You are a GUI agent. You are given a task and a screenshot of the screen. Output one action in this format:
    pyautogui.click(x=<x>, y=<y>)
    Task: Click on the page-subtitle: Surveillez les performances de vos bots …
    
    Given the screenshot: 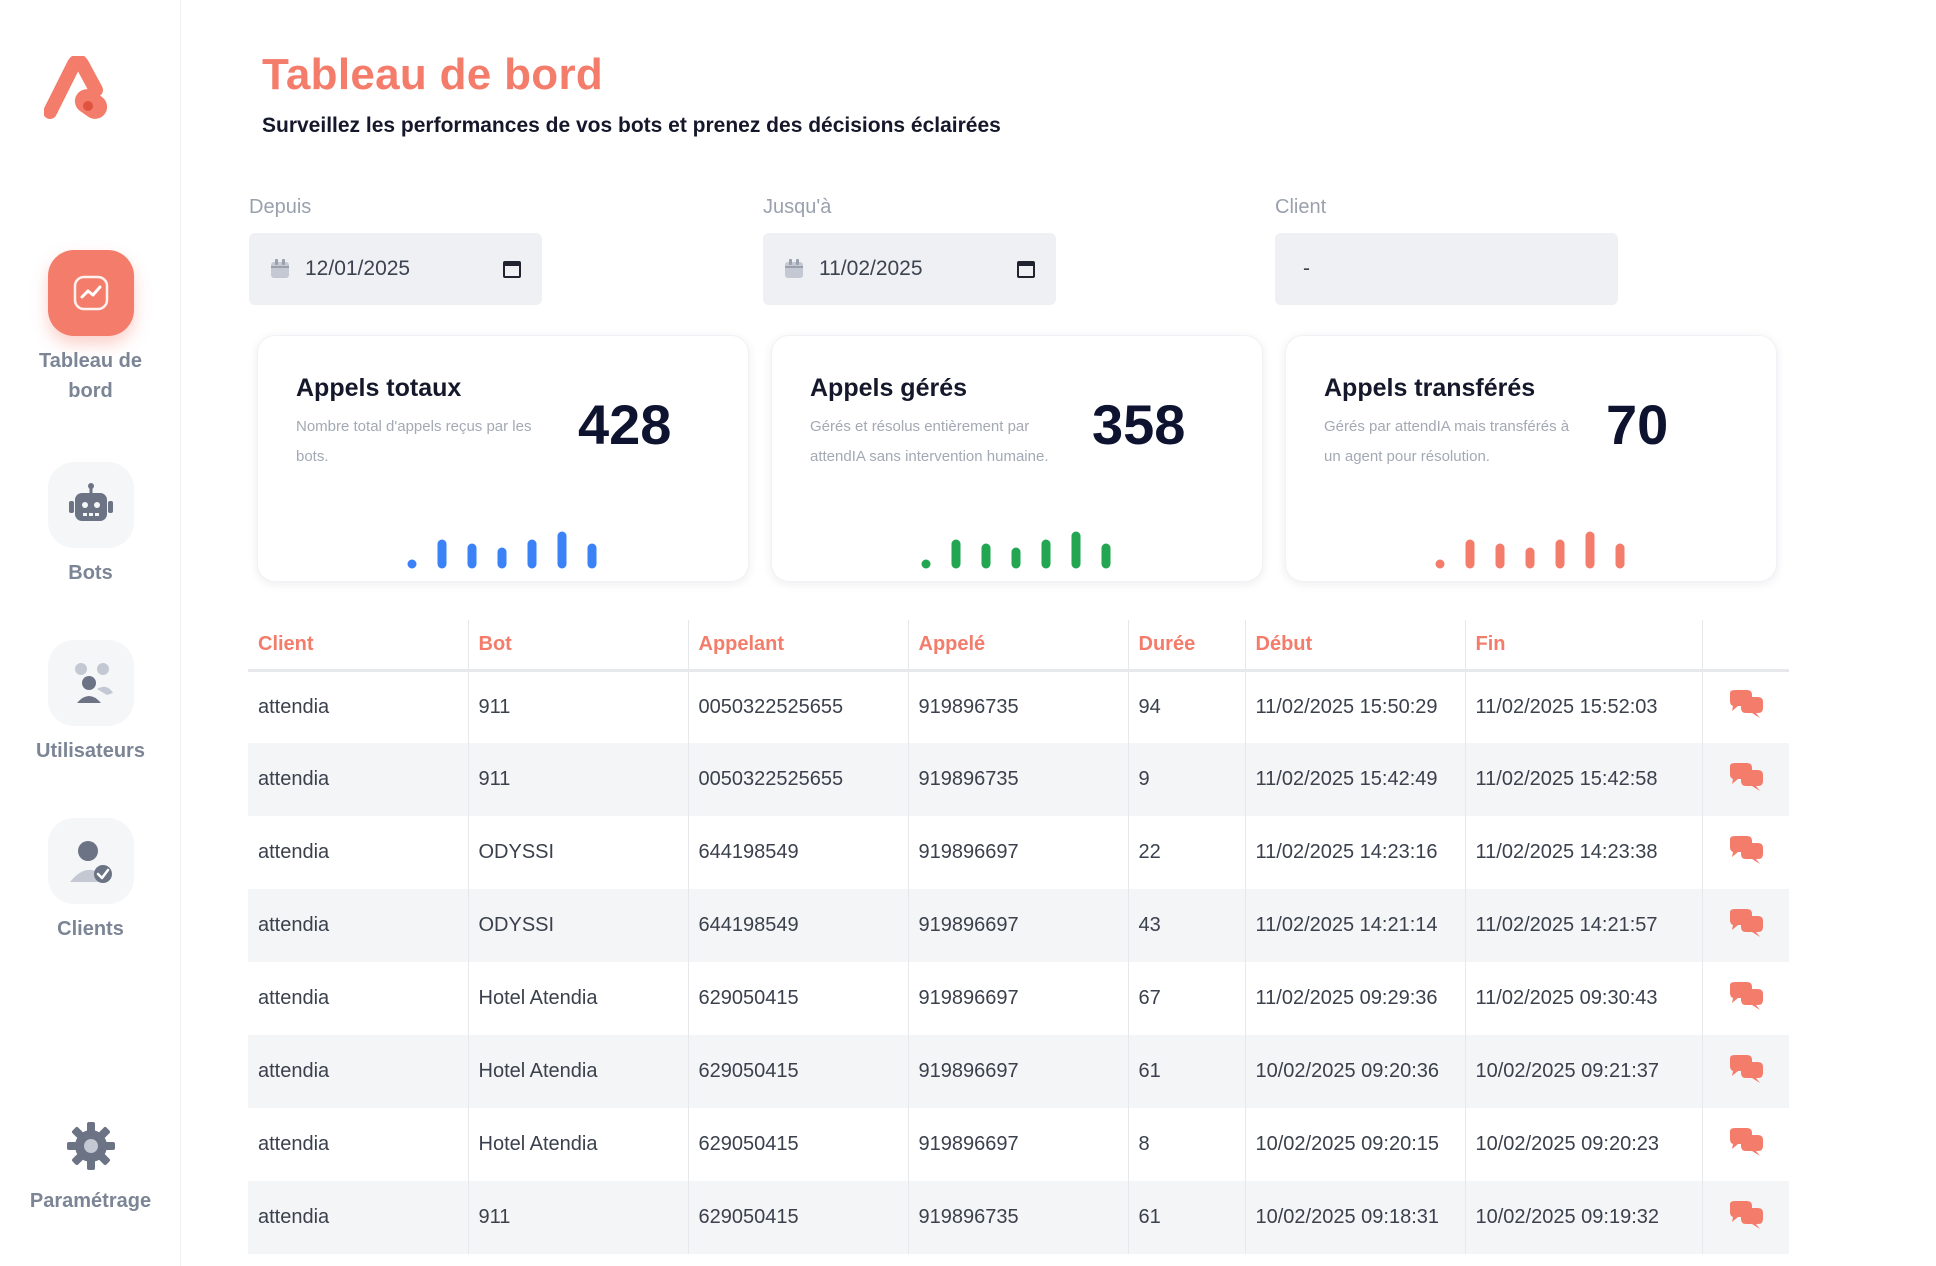 What is the action you would take?
    pyautogui.click(x=631, y=125)
    